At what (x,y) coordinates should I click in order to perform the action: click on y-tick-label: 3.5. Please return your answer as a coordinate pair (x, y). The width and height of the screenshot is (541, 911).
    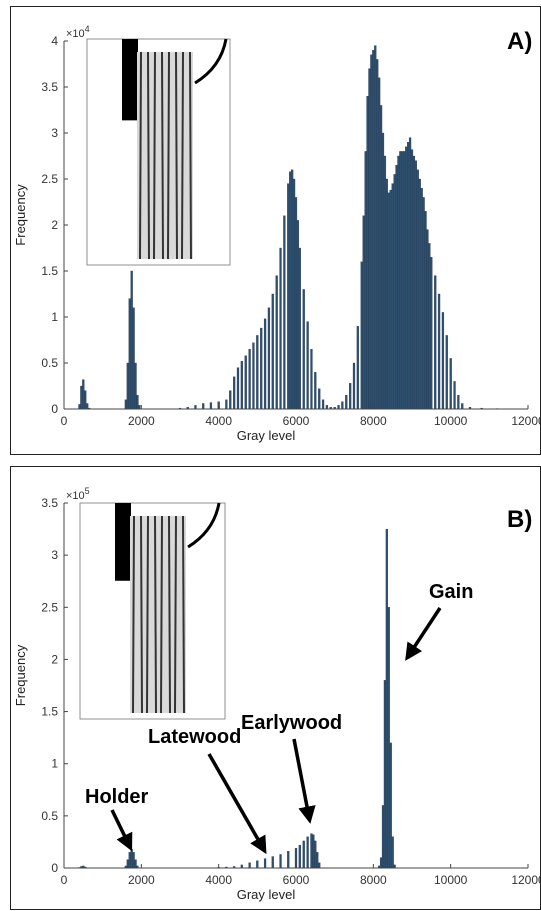
    Looking at the image, I should click on (49, 87).